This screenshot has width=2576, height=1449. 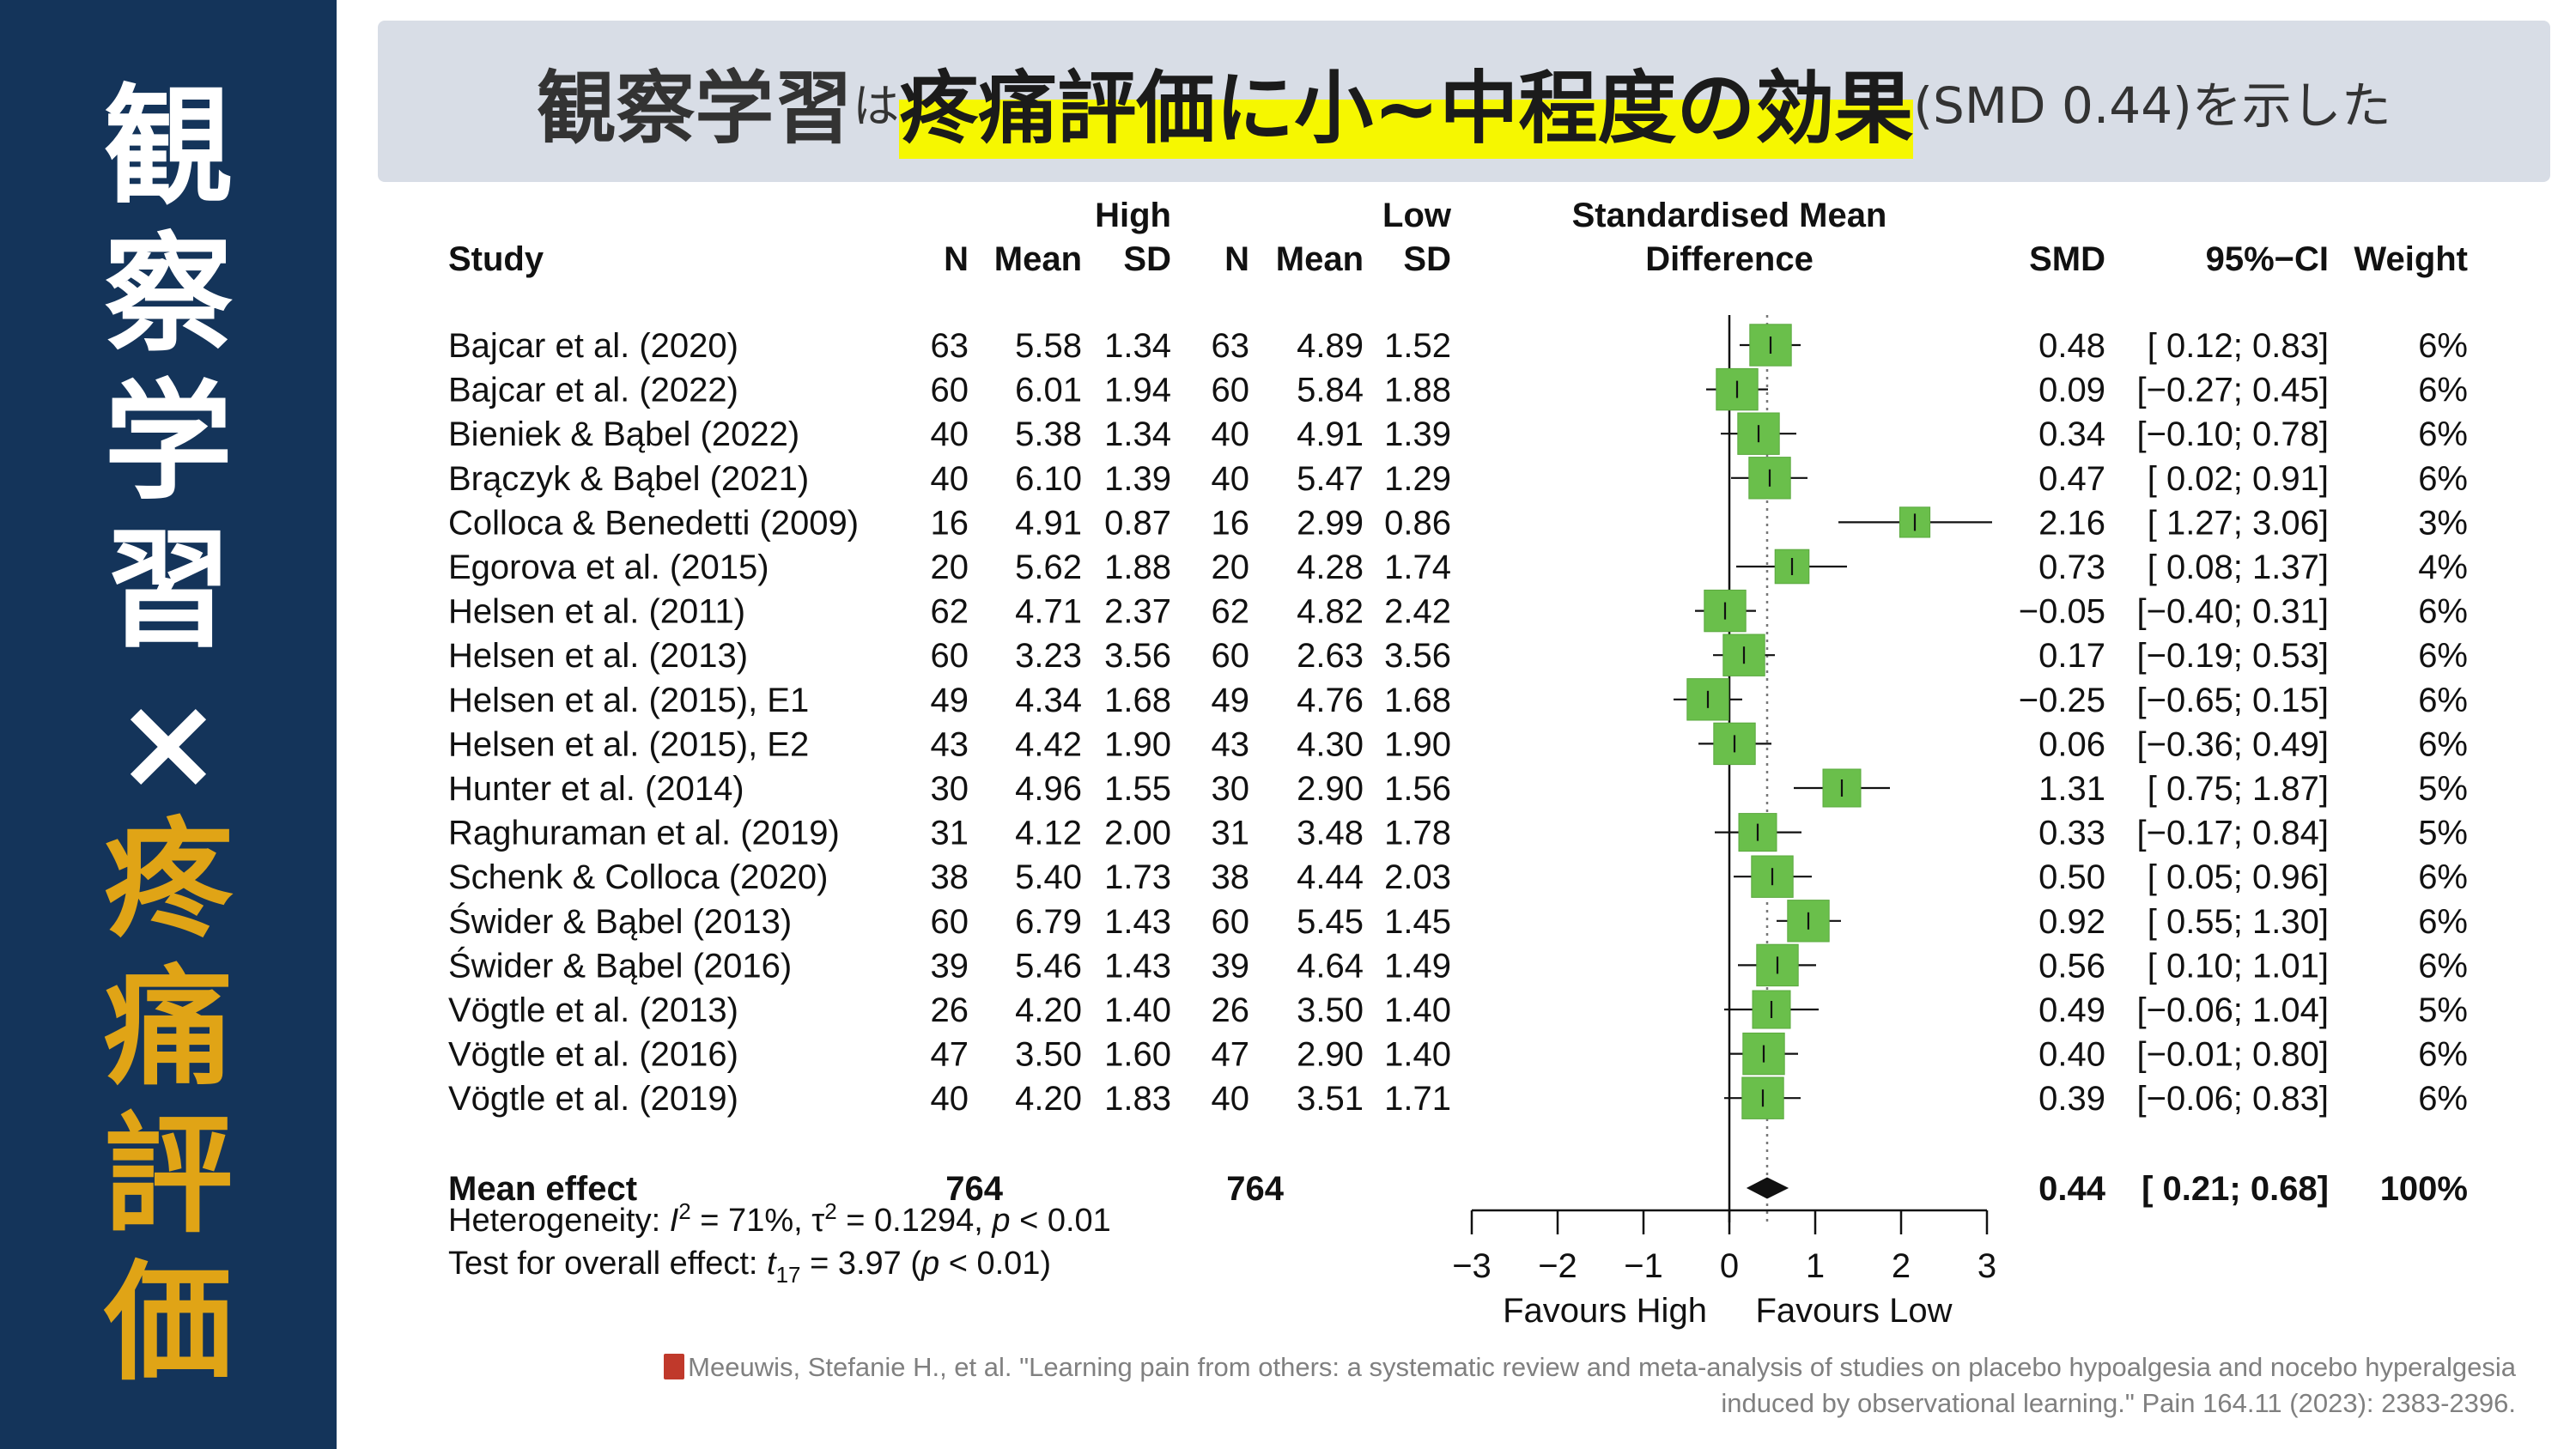 I want to click on header-high: High, so click(x=1133, y=215).